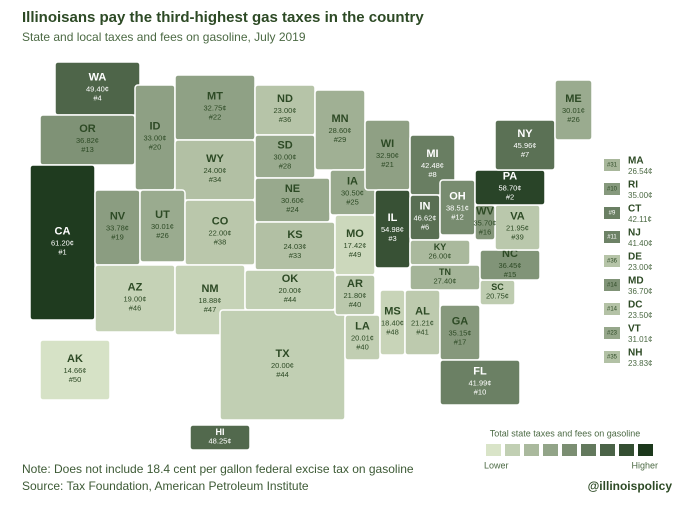  Describe the element at coordinates (480, 391) in the screenshot. I see `state-rank: #10` at that location.